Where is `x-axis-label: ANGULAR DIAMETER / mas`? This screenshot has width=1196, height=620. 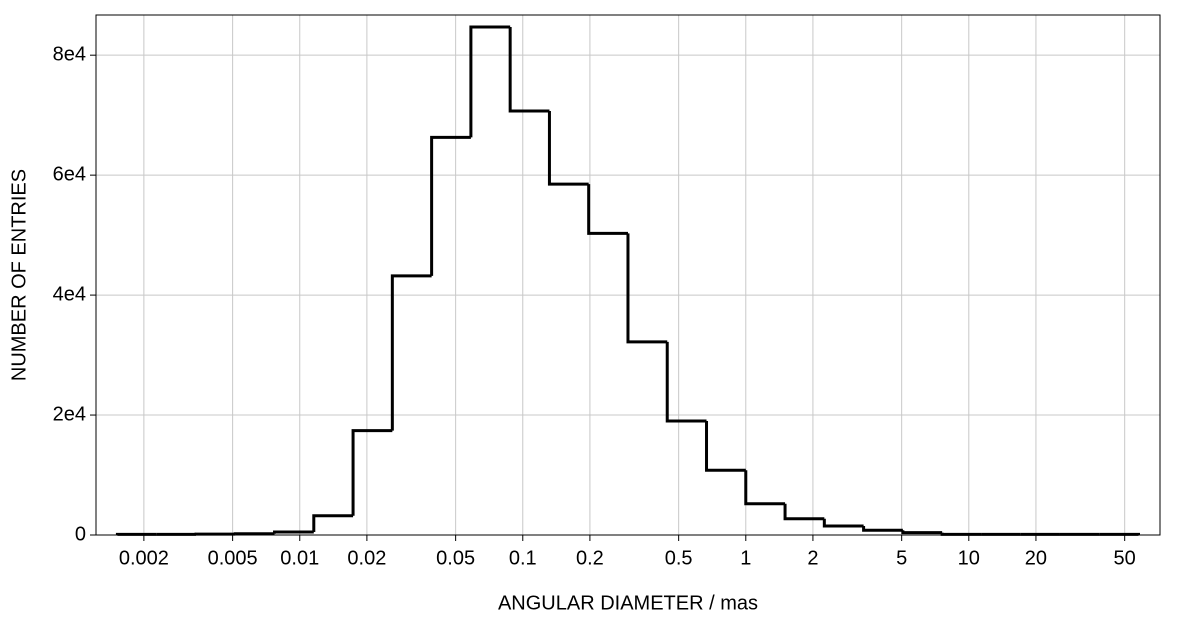
x-axis-label: ANGULAR DIAMETER / mas is located at coordinates (628, 603).